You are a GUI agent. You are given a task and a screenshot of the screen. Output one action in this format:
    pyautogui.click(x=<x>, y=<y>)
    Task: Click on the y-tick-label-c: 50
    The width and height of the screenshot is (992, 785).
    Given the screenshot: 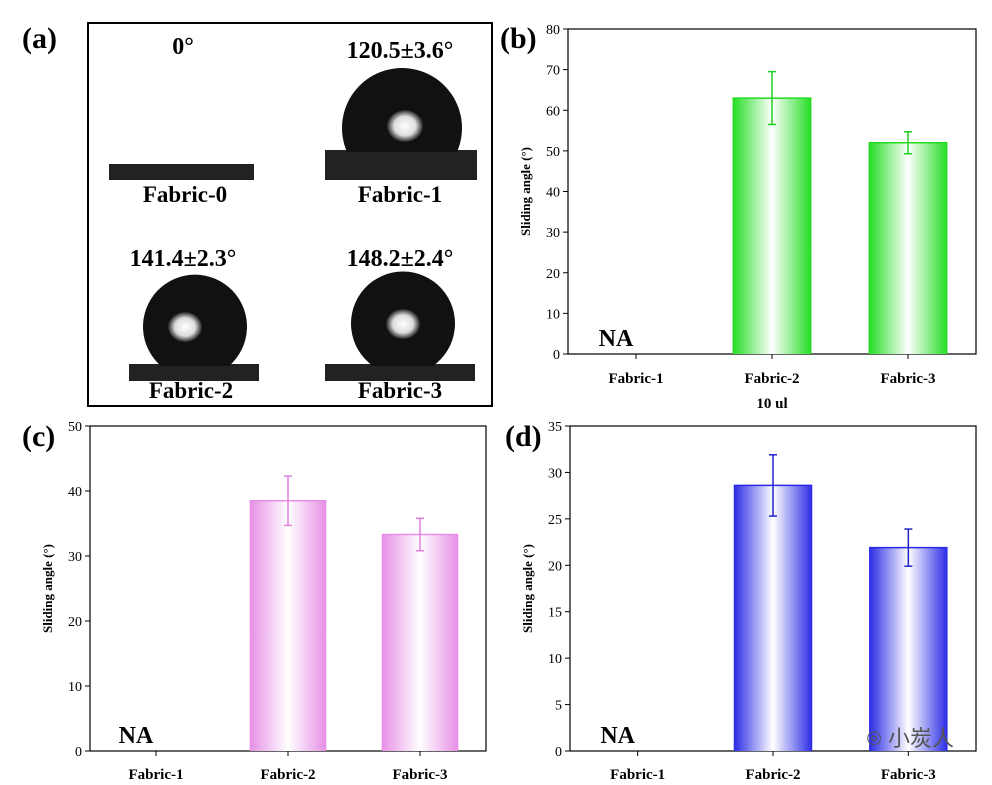 What is the action you would take?
    pyautogui.click(x=75, y=427)
    